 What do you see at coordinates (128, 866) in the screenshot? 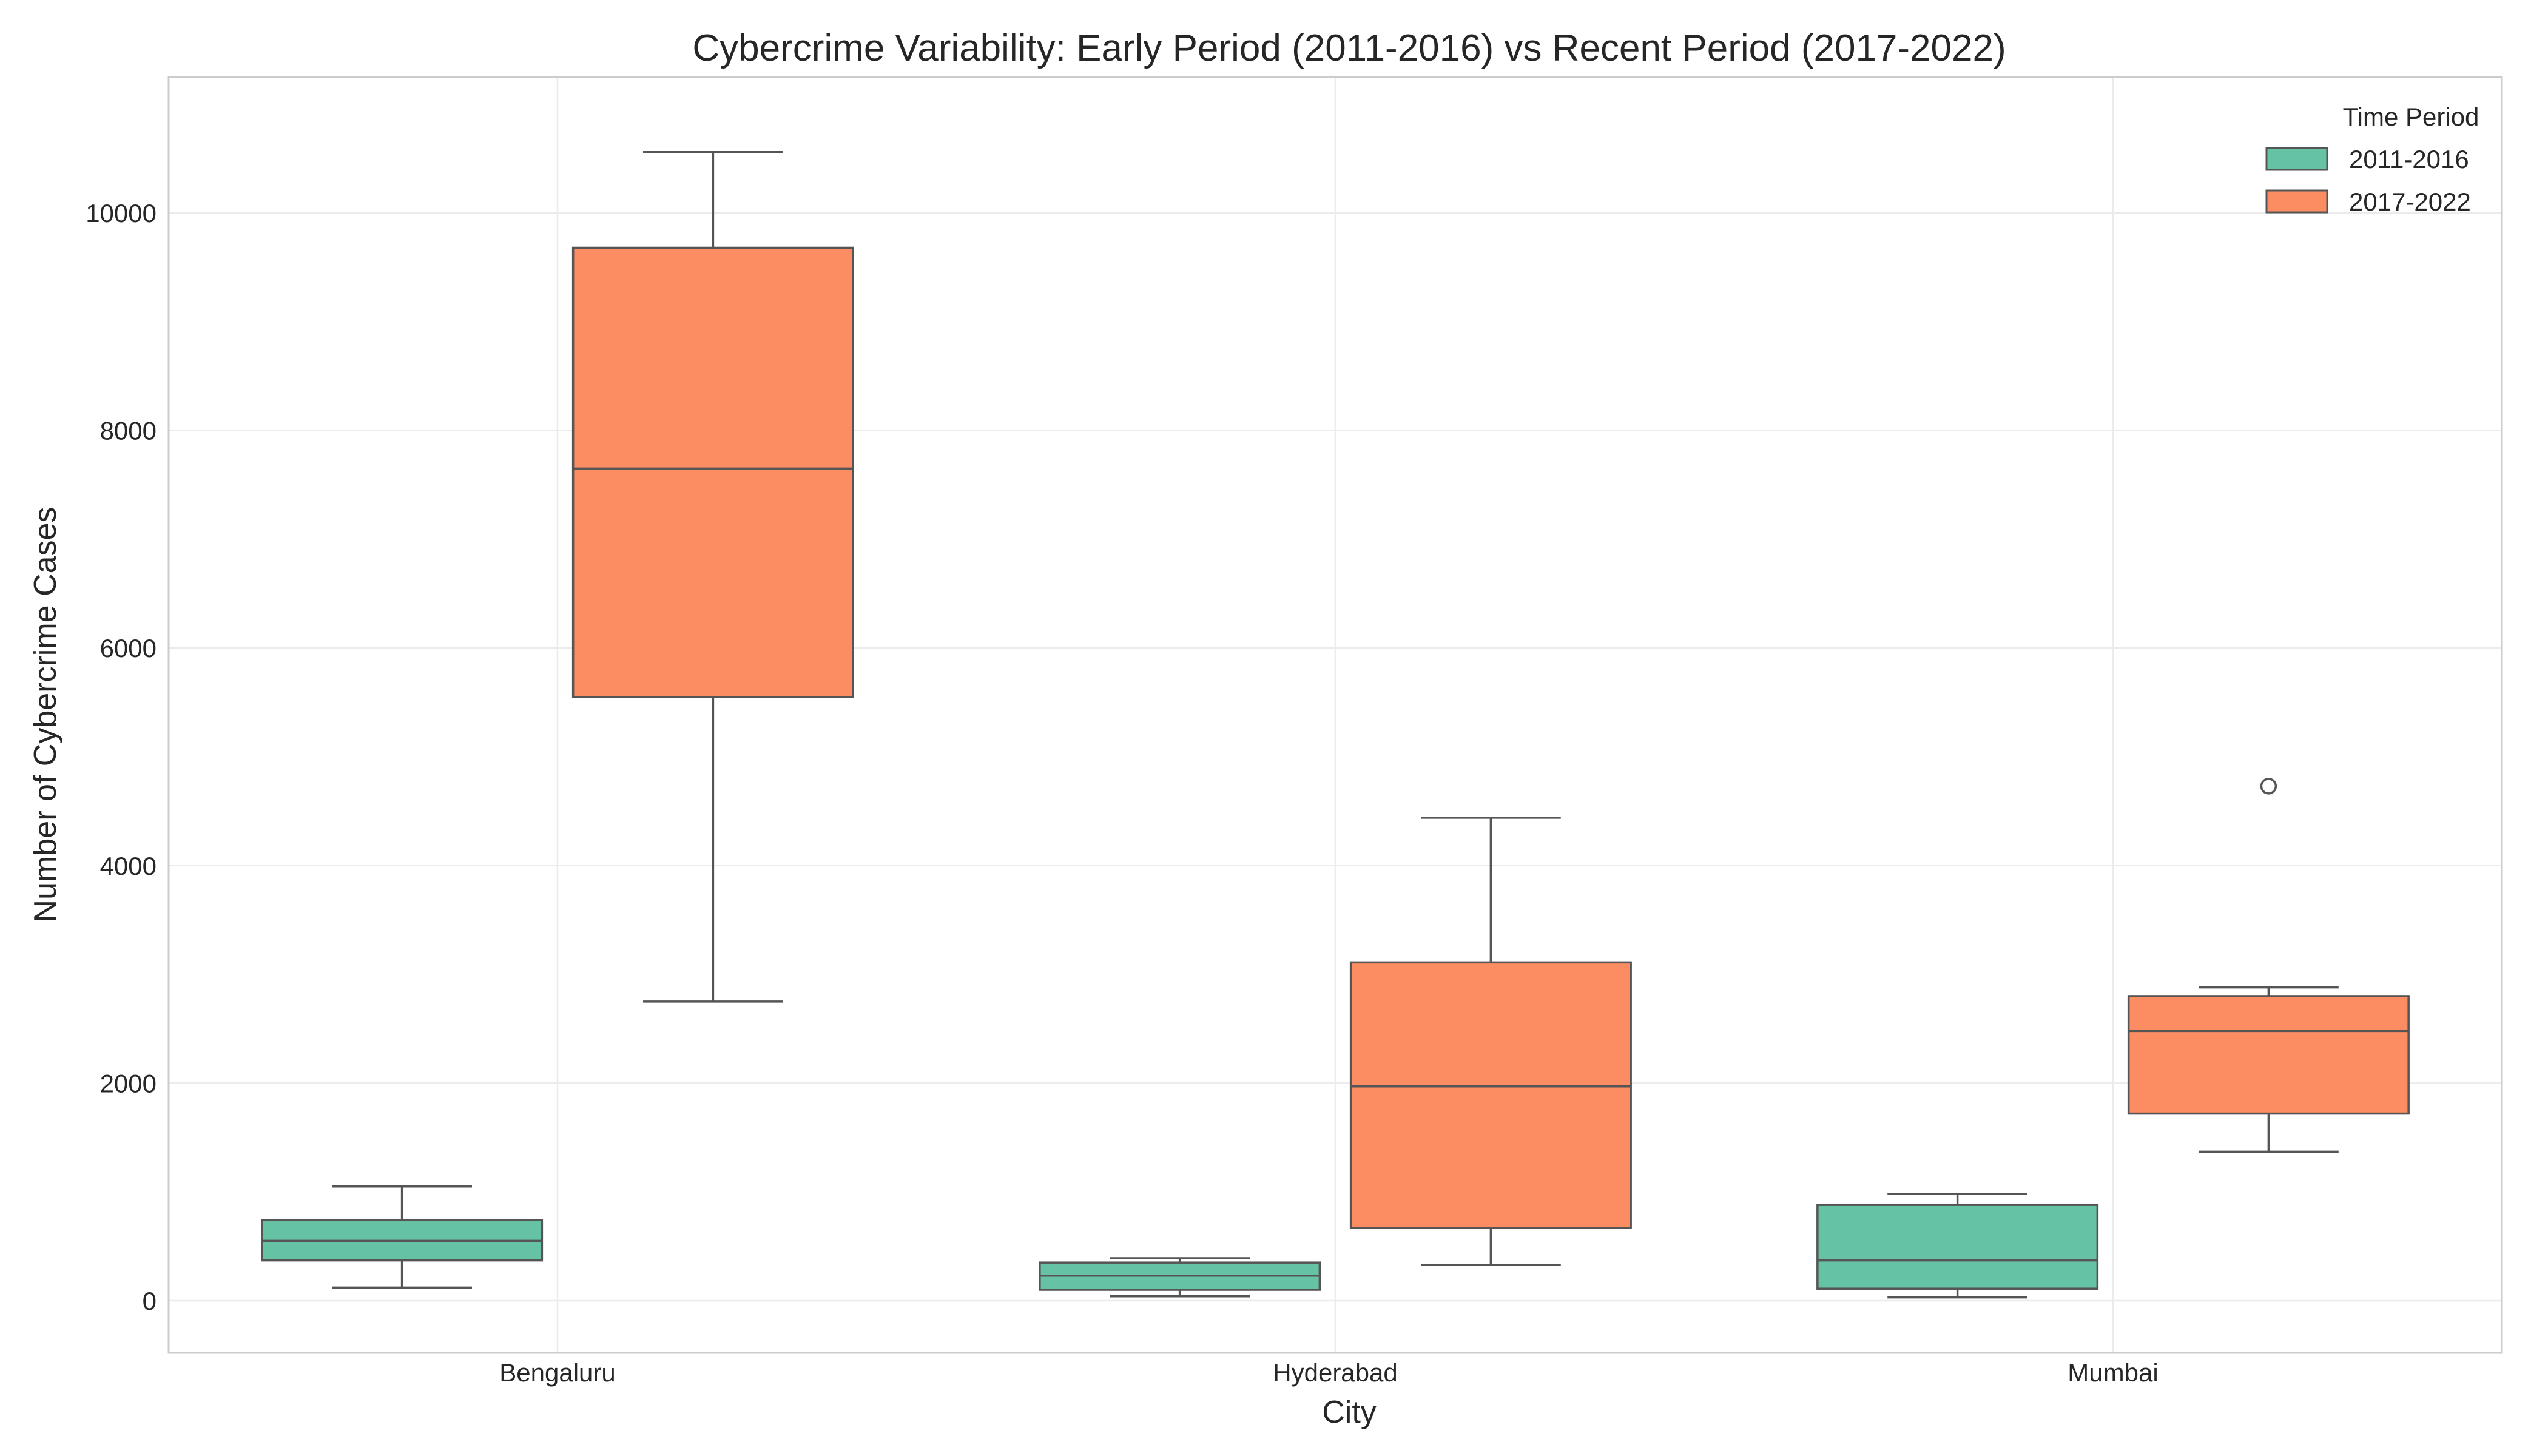
I see `y-tick-label: 4000` at bounding box center [128, 866].